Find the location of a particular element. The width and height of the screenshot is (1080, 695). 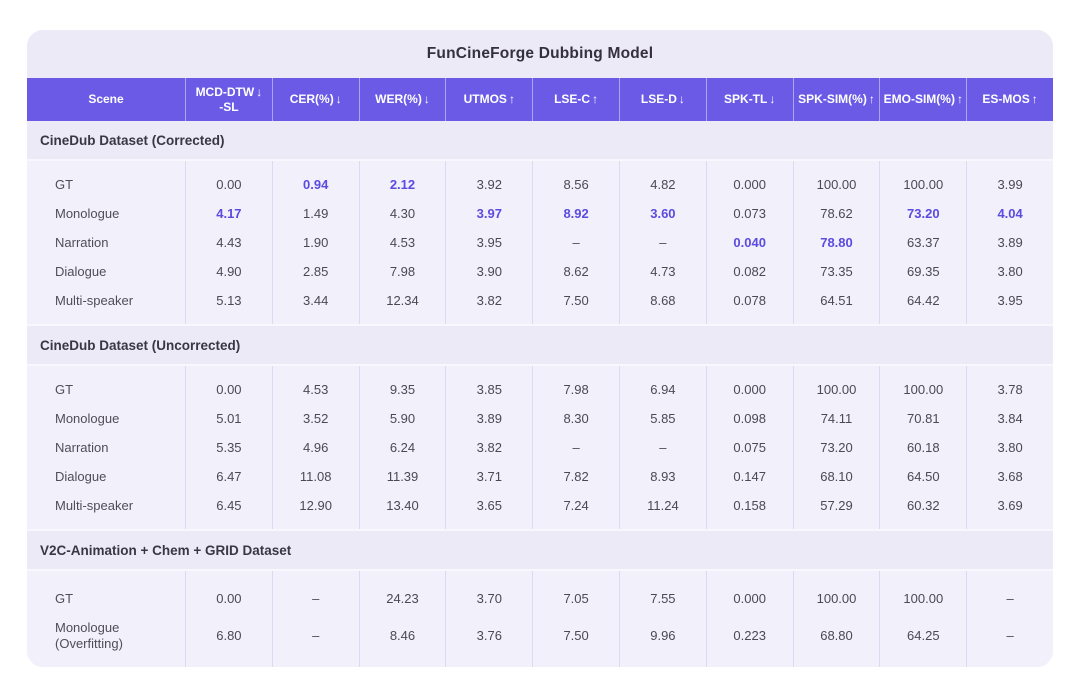

value-cell: 5.35 is located at coordinates (229, 447).